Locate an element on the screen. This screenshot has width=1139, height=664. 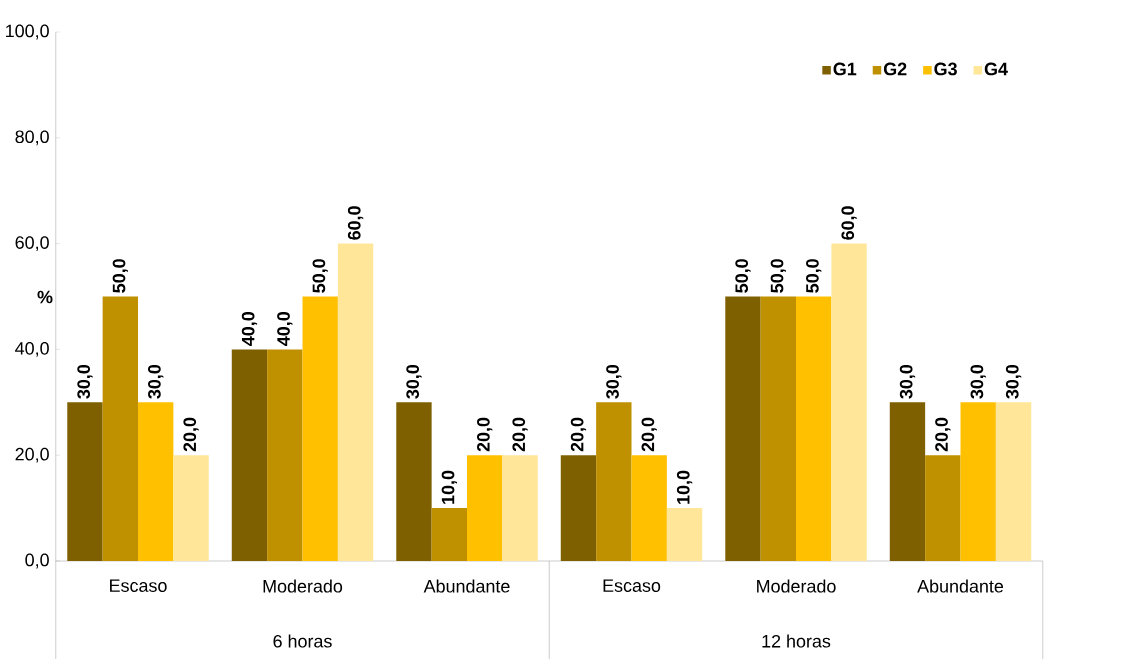
text: 12 horas is located at coordinates (796, 641).